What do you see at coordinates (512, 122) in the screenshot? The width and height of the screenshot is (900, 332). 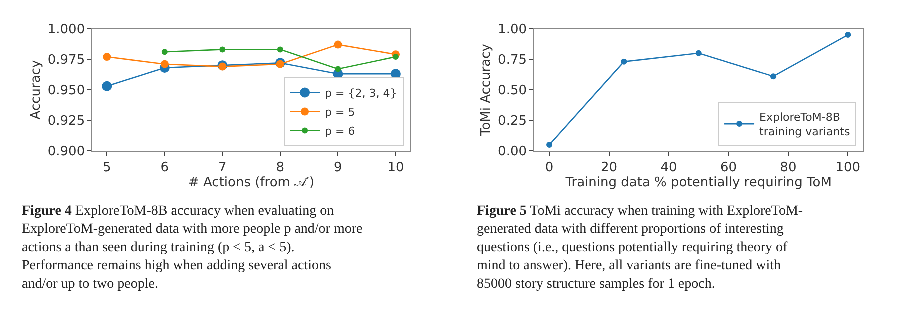 I see `y-tick-label: 0.25` at bounding box center [512, 122].